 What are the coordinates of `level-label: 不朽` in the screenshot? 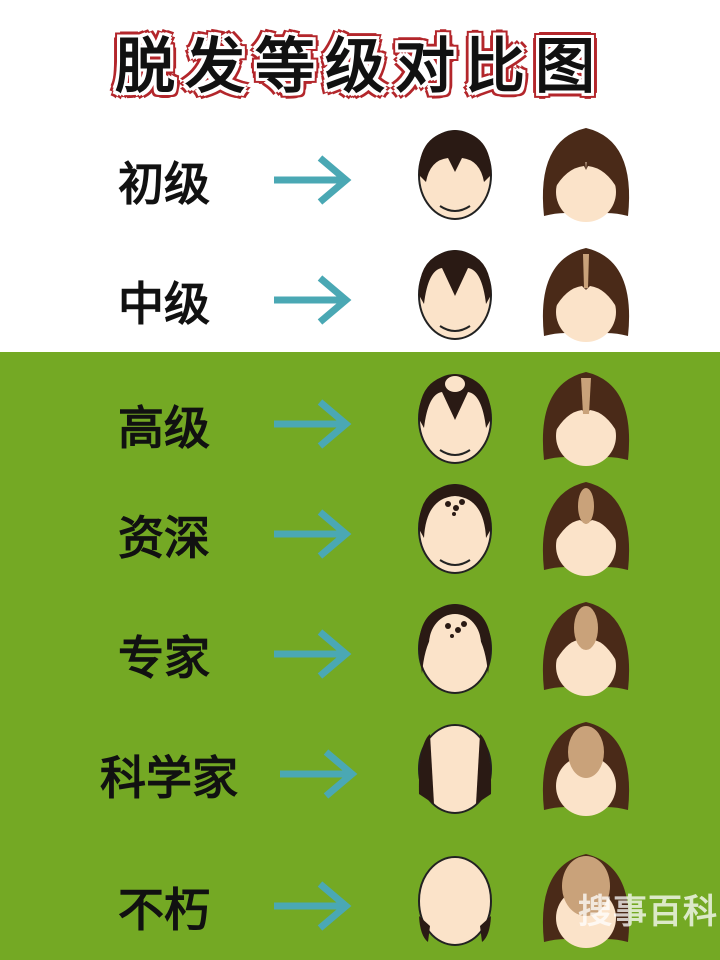 It's located at (164, 910).